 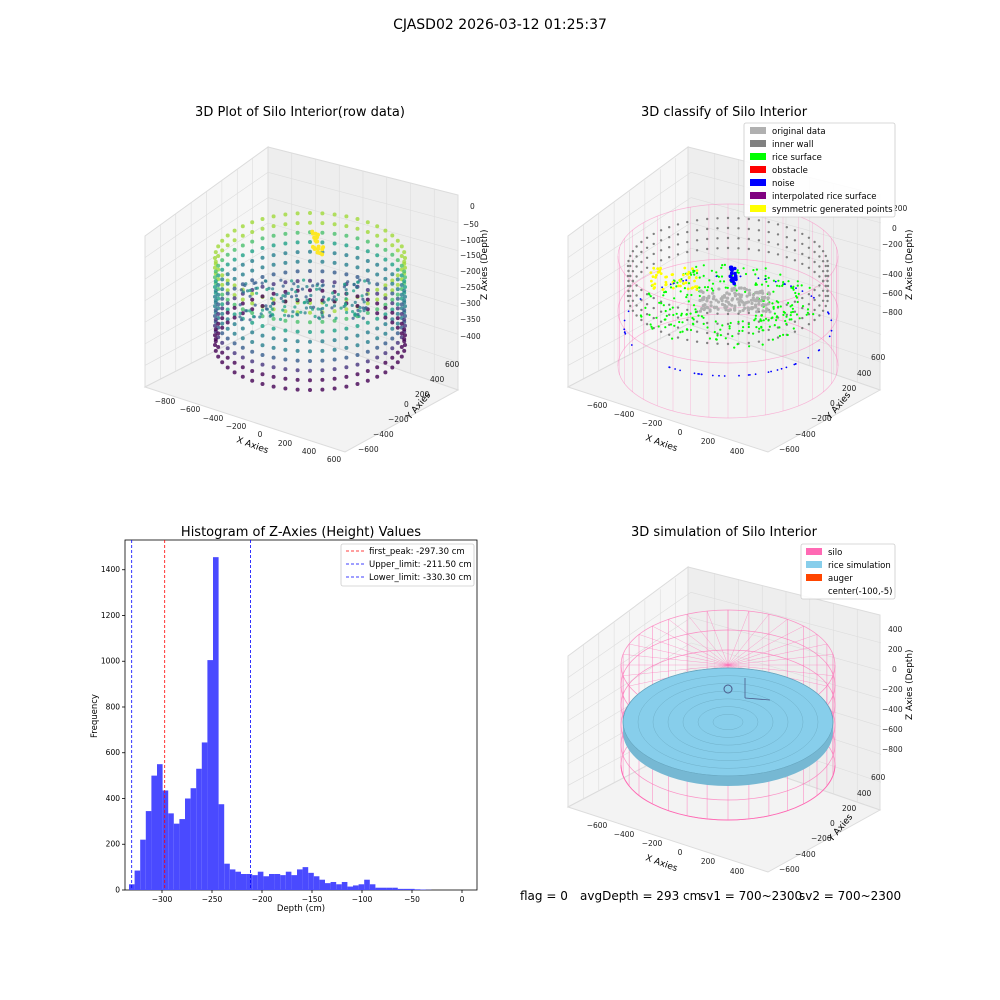 I want to click on legend-label: first_peak: -297.30 cm, so click(x=417, y=552).